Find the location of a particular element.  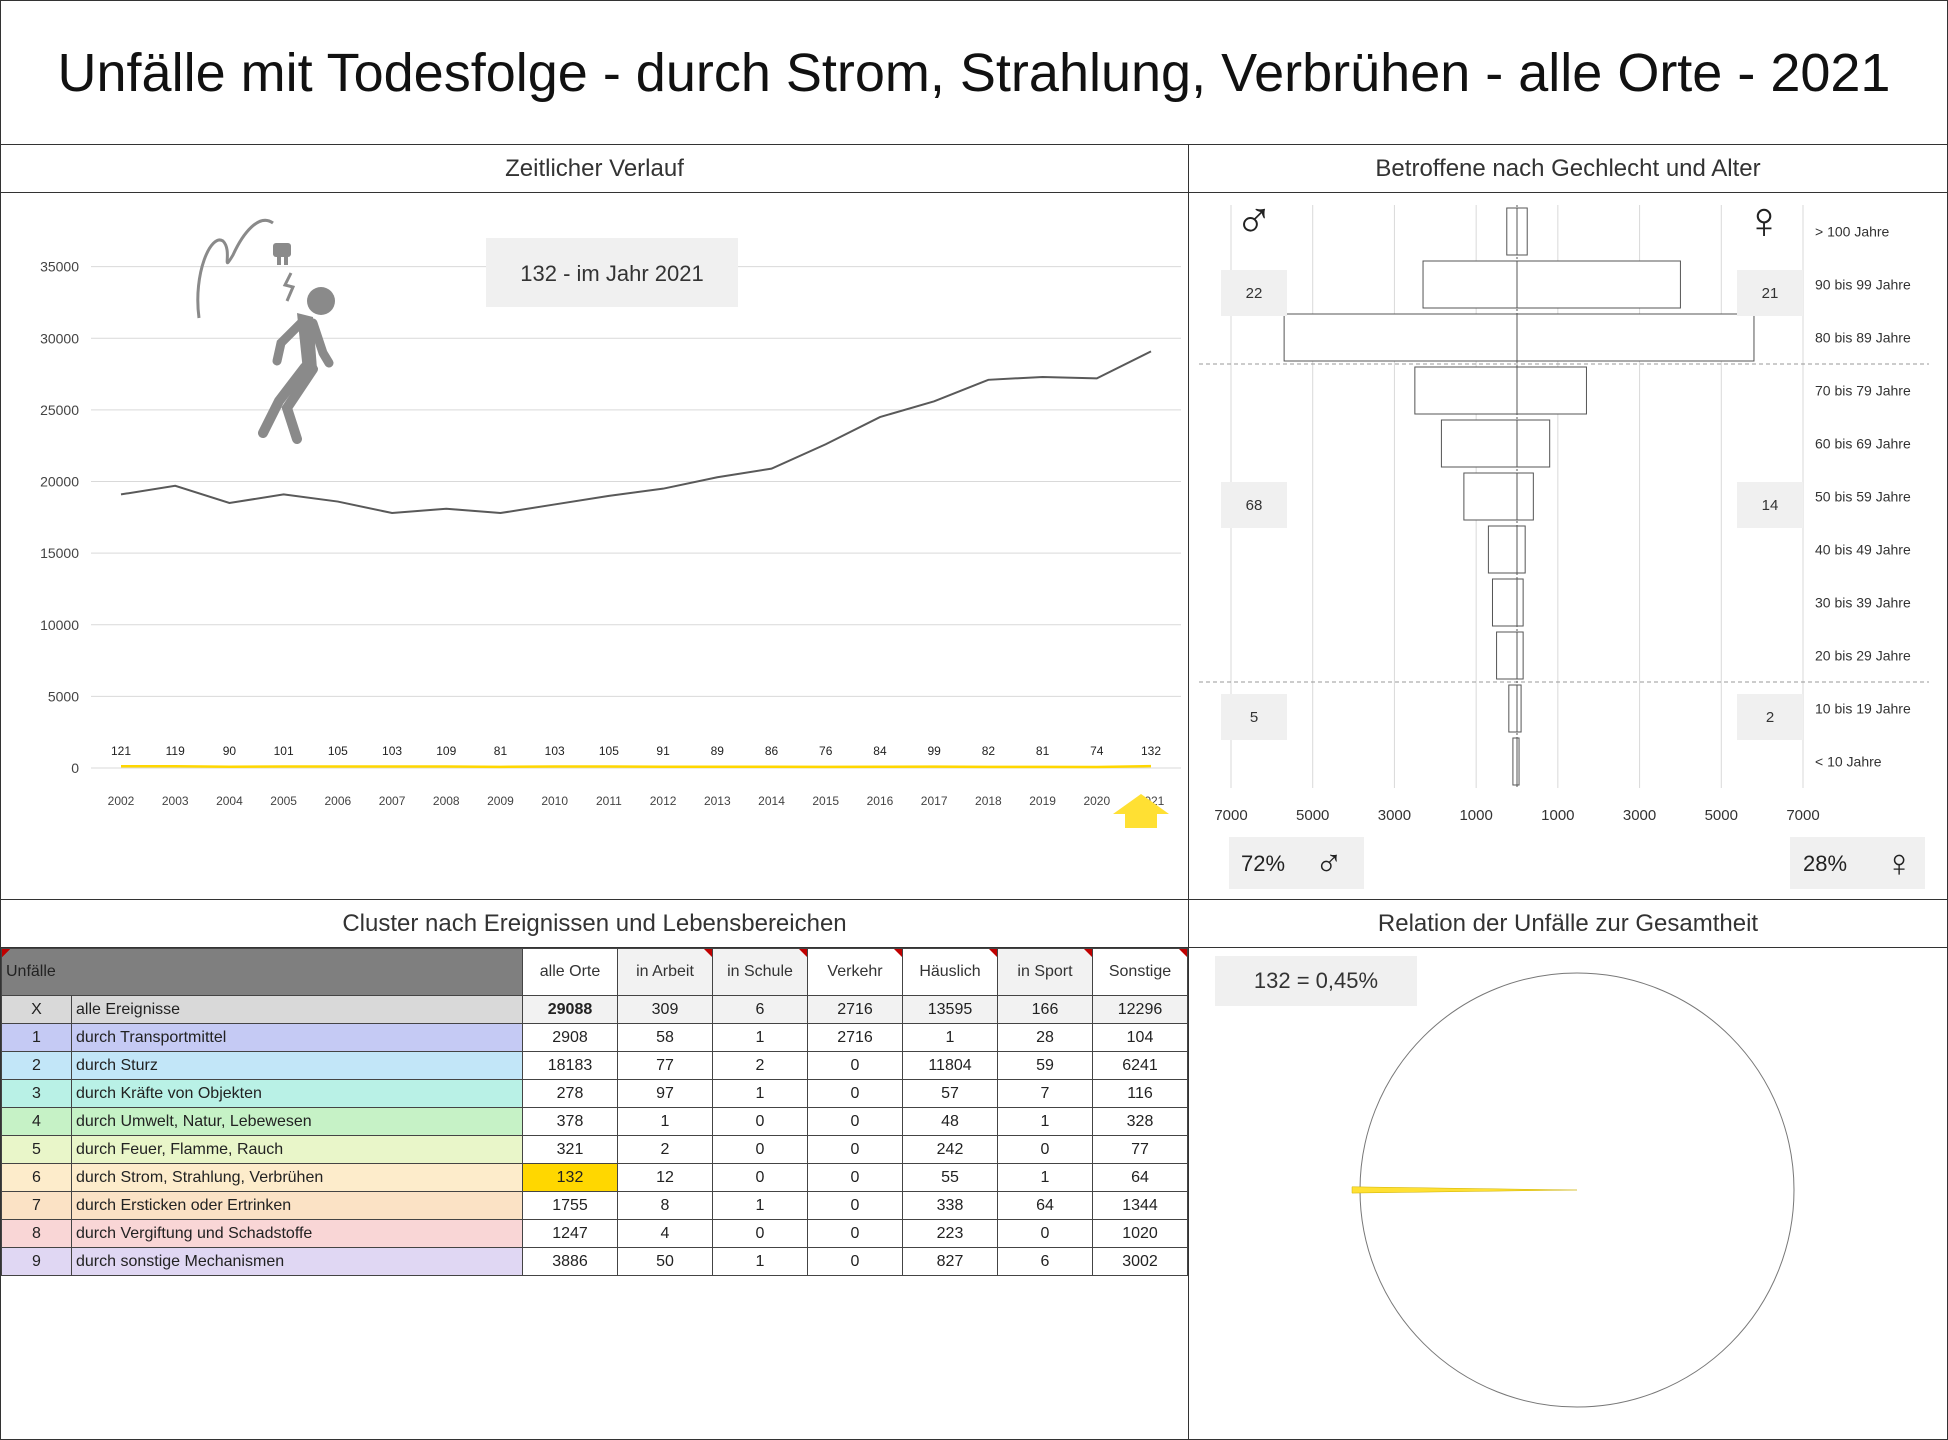

relation-pie is located at coordinates (1573, 1190).